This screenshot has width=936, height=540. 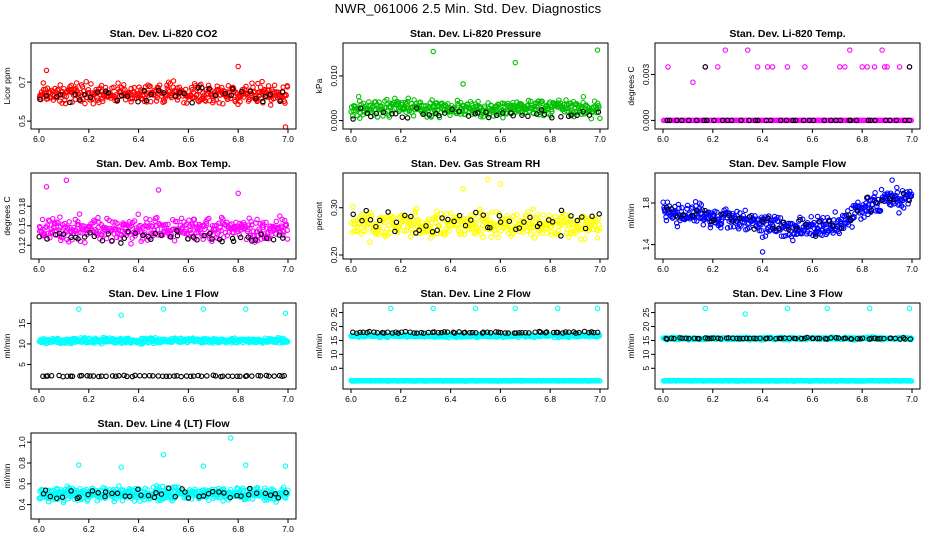 I want to click on plot-frame, so click(x=475, y=86).